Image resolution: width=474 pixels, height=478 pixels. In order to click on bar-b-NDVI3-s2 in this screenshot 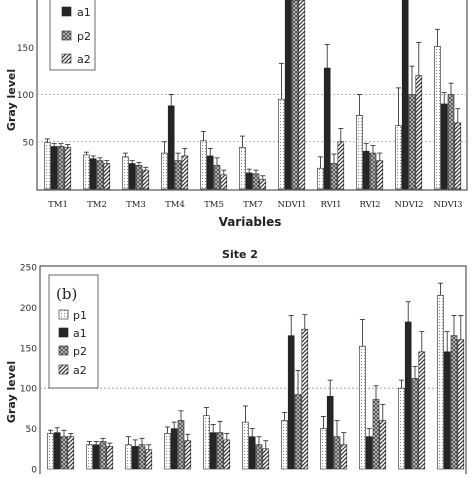, I will do `click(454, 402)`.